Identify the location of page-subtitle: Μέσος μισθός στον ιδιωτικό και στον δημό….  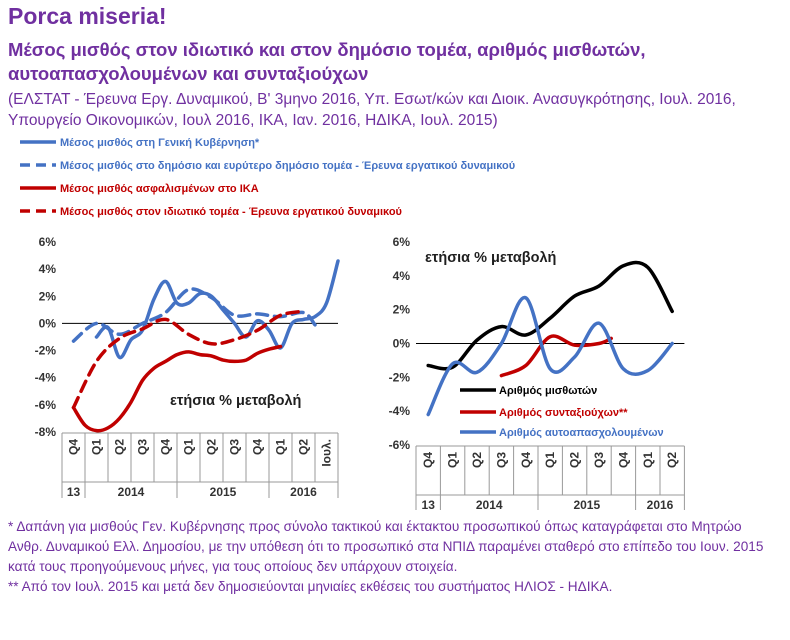
(327, 61).